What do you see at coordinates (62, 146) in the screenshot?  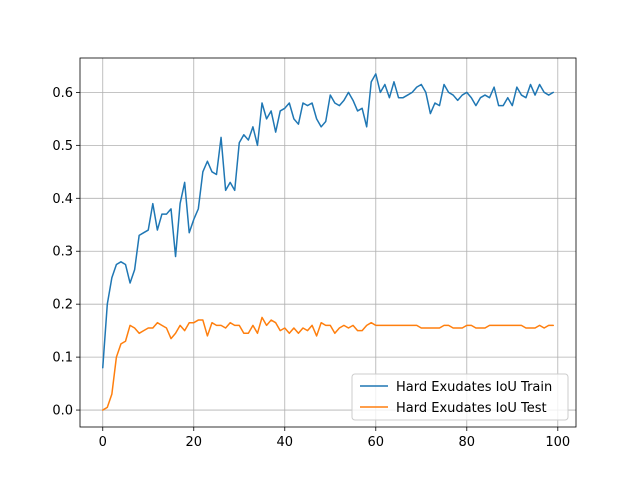 I see `y-tick-label: 0.5` at bounding box center [62, 146].